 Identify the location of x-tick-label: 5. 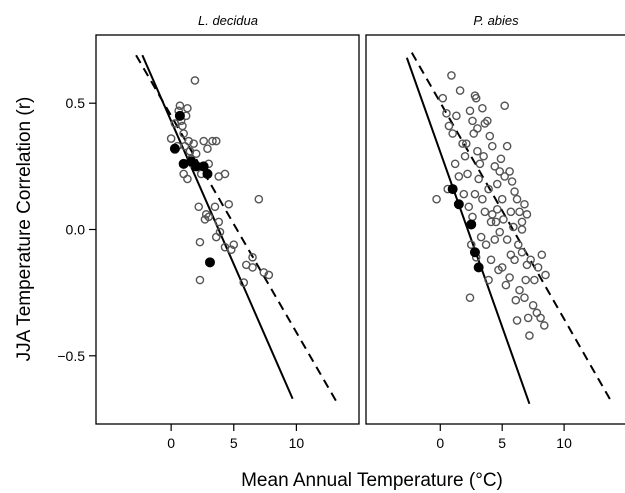
(234, 443).